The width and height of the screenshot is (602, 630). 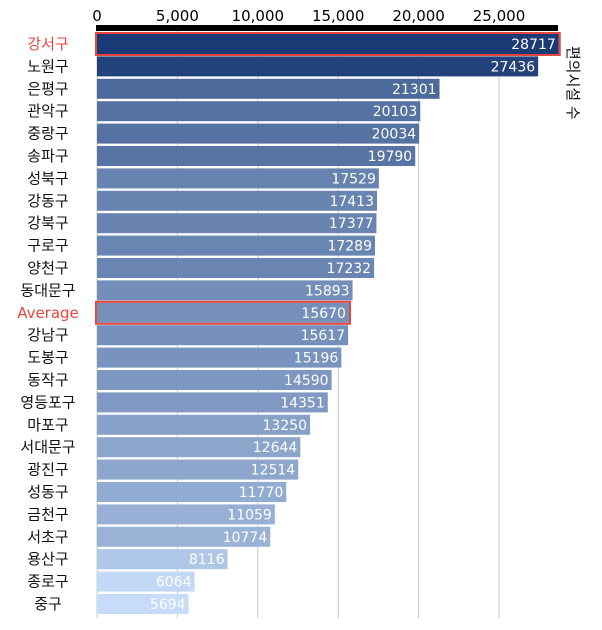 I want to click on x-tick-label: 25,000, so click(x=499, y=16).